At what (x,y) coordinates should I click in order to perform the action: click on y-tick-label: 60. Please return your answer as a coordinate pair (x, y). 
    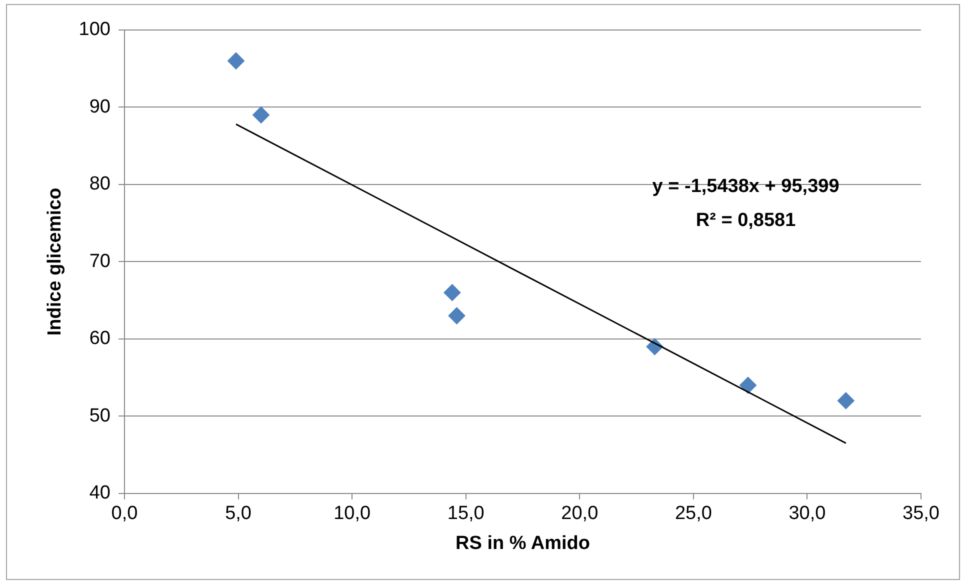
    Looking at the image, I should click on (99, 339).